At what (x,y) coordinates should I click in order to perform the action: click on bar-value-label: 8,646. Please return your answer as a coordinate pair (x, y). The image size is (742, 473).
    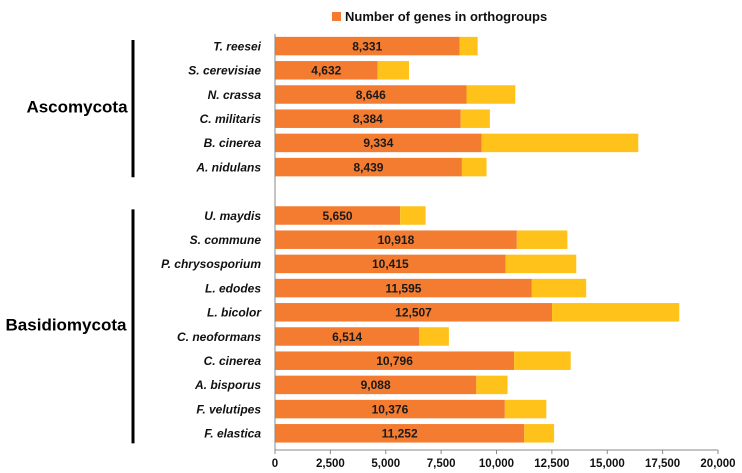
    Looking at the image, I should click on (371, 95).